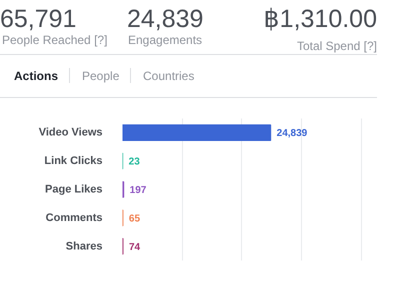 The height and width of the screenshot is (292, 395). What do you see at coordinates (165, 40) in the screenshot?
I see `text: Engagements` at bounding box center [165, 40].